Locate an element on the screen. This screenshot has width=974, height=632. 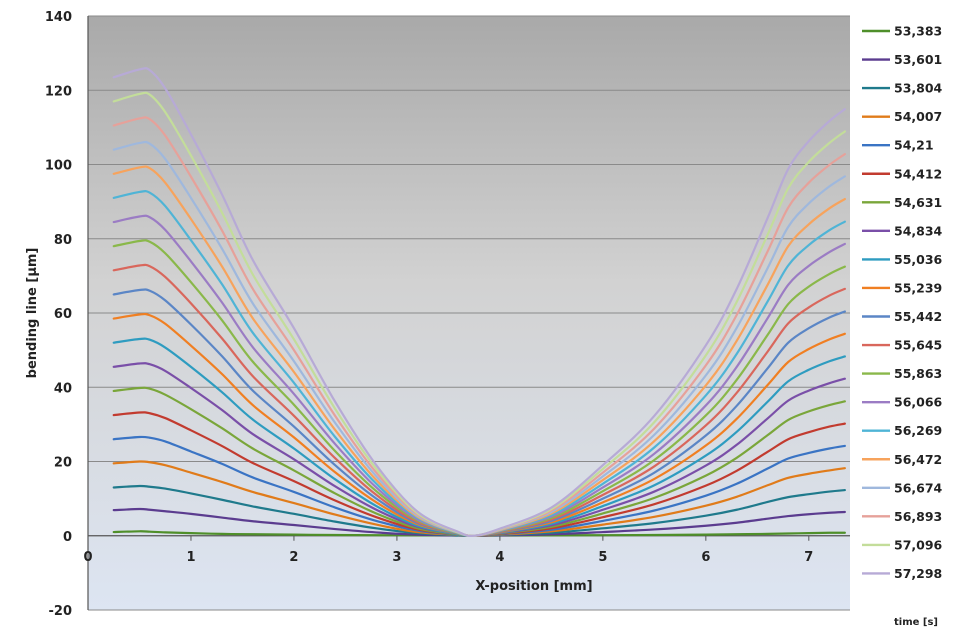
y-axis-title: bending line [µm] is located at coordinates (32, 313).